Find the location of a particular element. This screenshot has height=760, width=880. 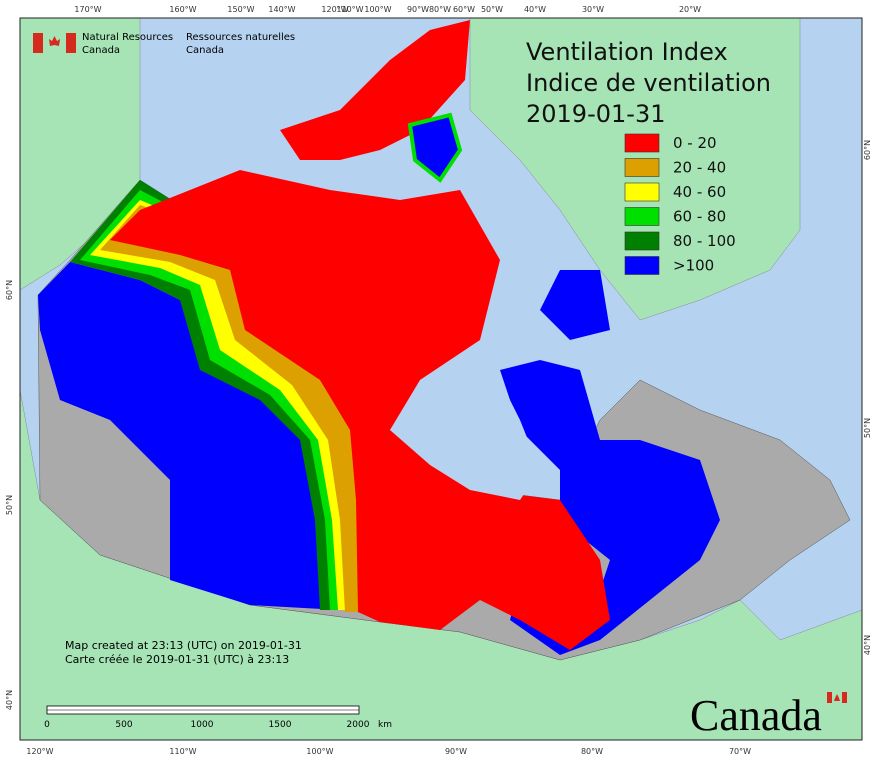

hudson-bay is located at coordinates (465, 435).